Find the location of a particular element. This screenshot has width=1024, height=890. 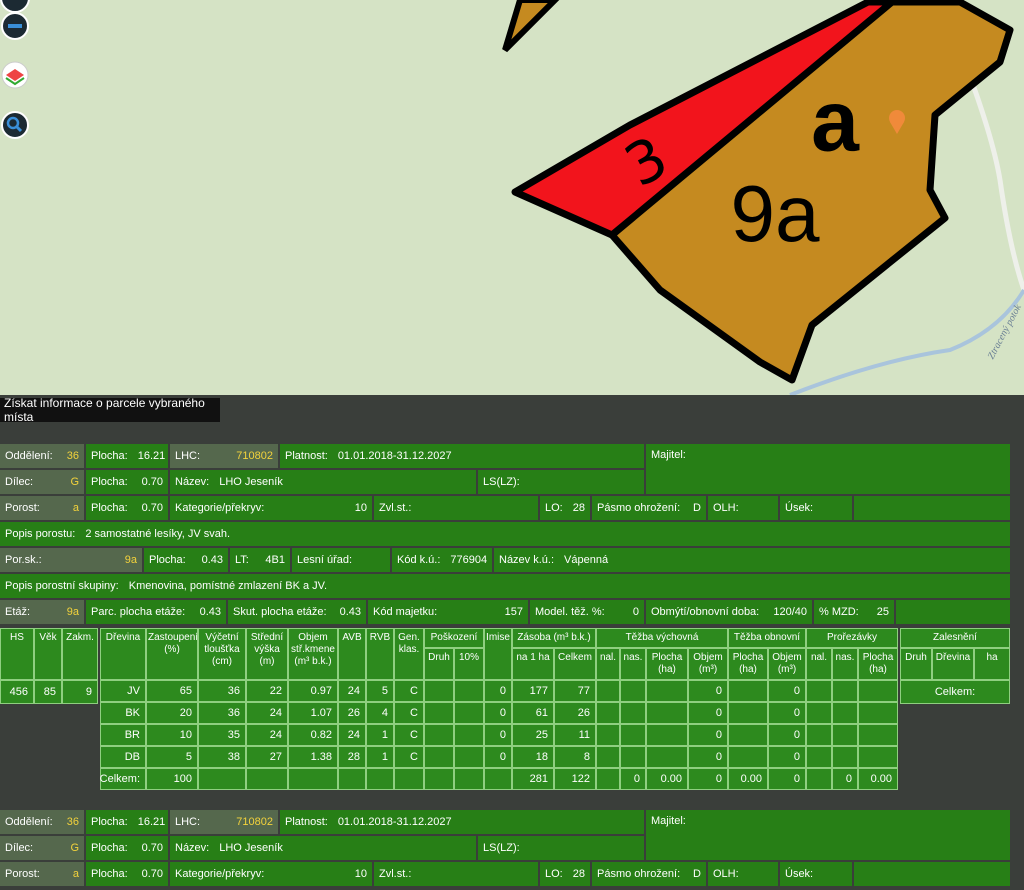

info-cell: LS(LZ): is located at coordinates (561, 848).